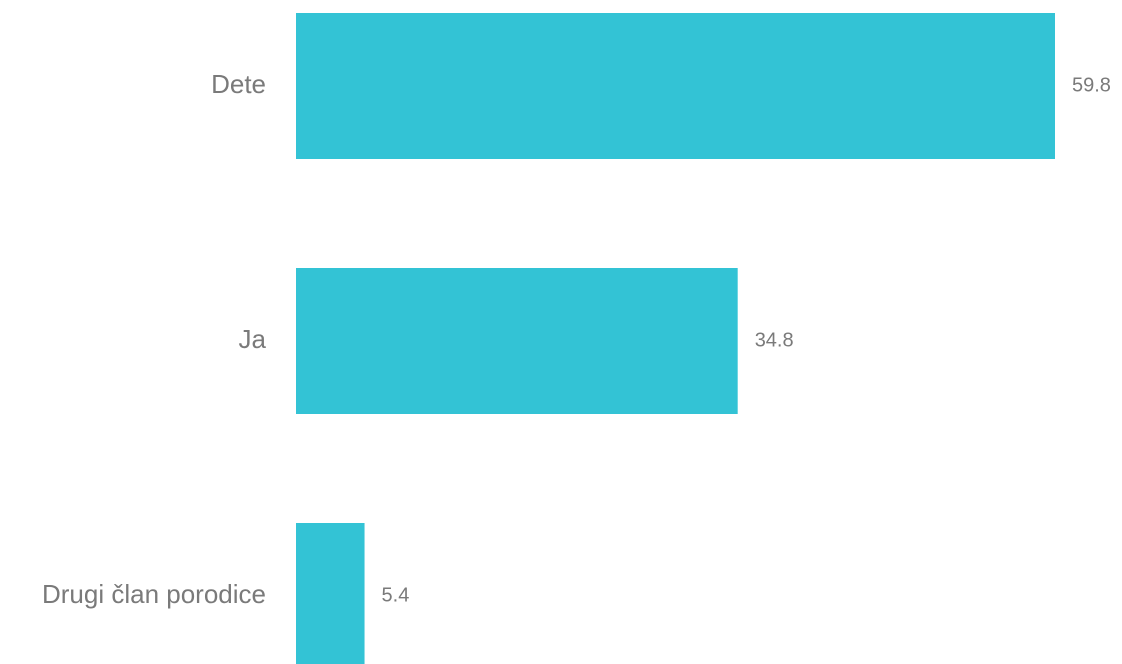  I want to click on category-label-drugi-clan-porodice: Drugi član porodice, so click(154, 594).